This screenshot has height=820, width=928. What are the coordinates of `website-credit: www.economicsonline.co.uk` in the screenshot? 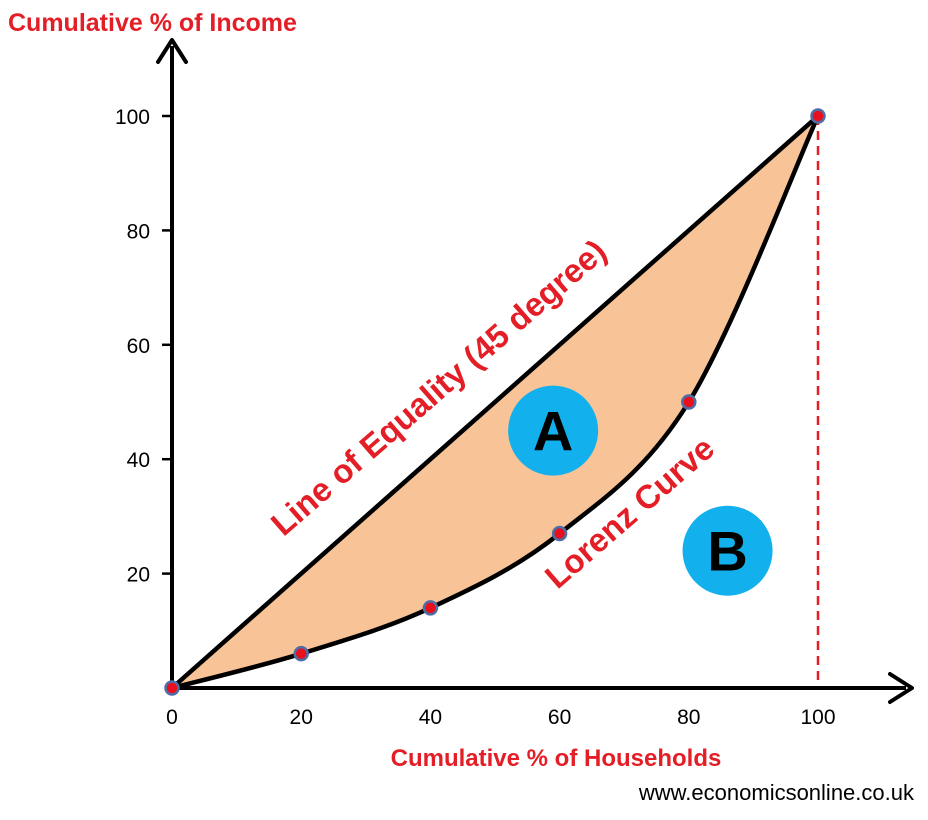 It's located at (776, 792).